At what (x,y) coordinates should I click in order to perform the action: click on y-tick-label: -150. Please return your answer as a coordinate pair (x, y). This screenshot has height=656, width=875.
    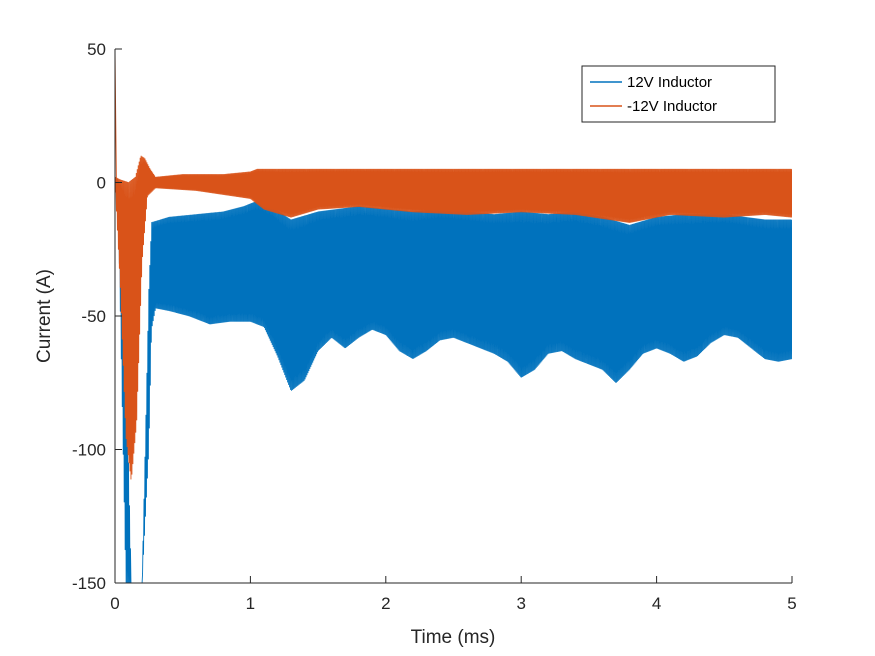
    Looking at the image, I should click on (89, 583).